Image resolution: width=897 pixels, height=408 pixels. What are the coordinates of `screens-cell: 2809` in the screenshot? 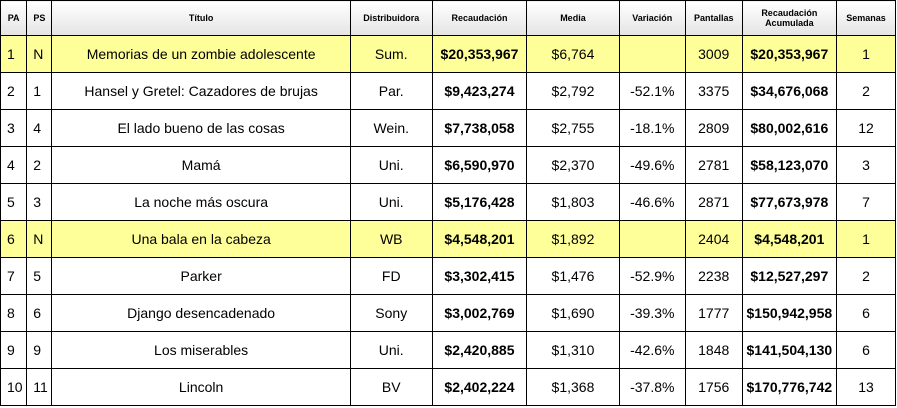 It's located at (713, 128).